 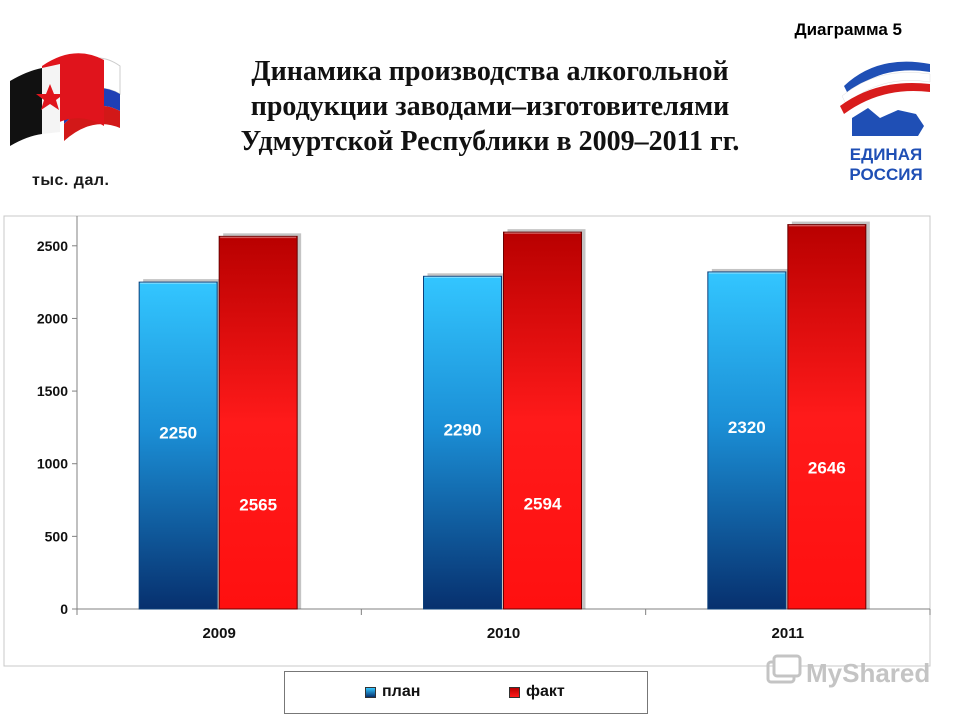 I want to click on legend-label-plan: план, so click(x=401, y=691).